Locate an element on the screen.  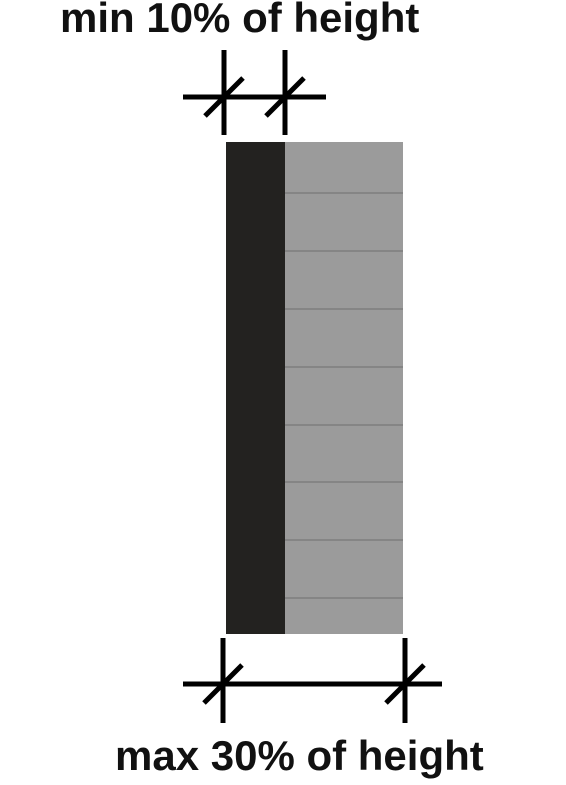
light-panel is located at coordinates (344, 388).